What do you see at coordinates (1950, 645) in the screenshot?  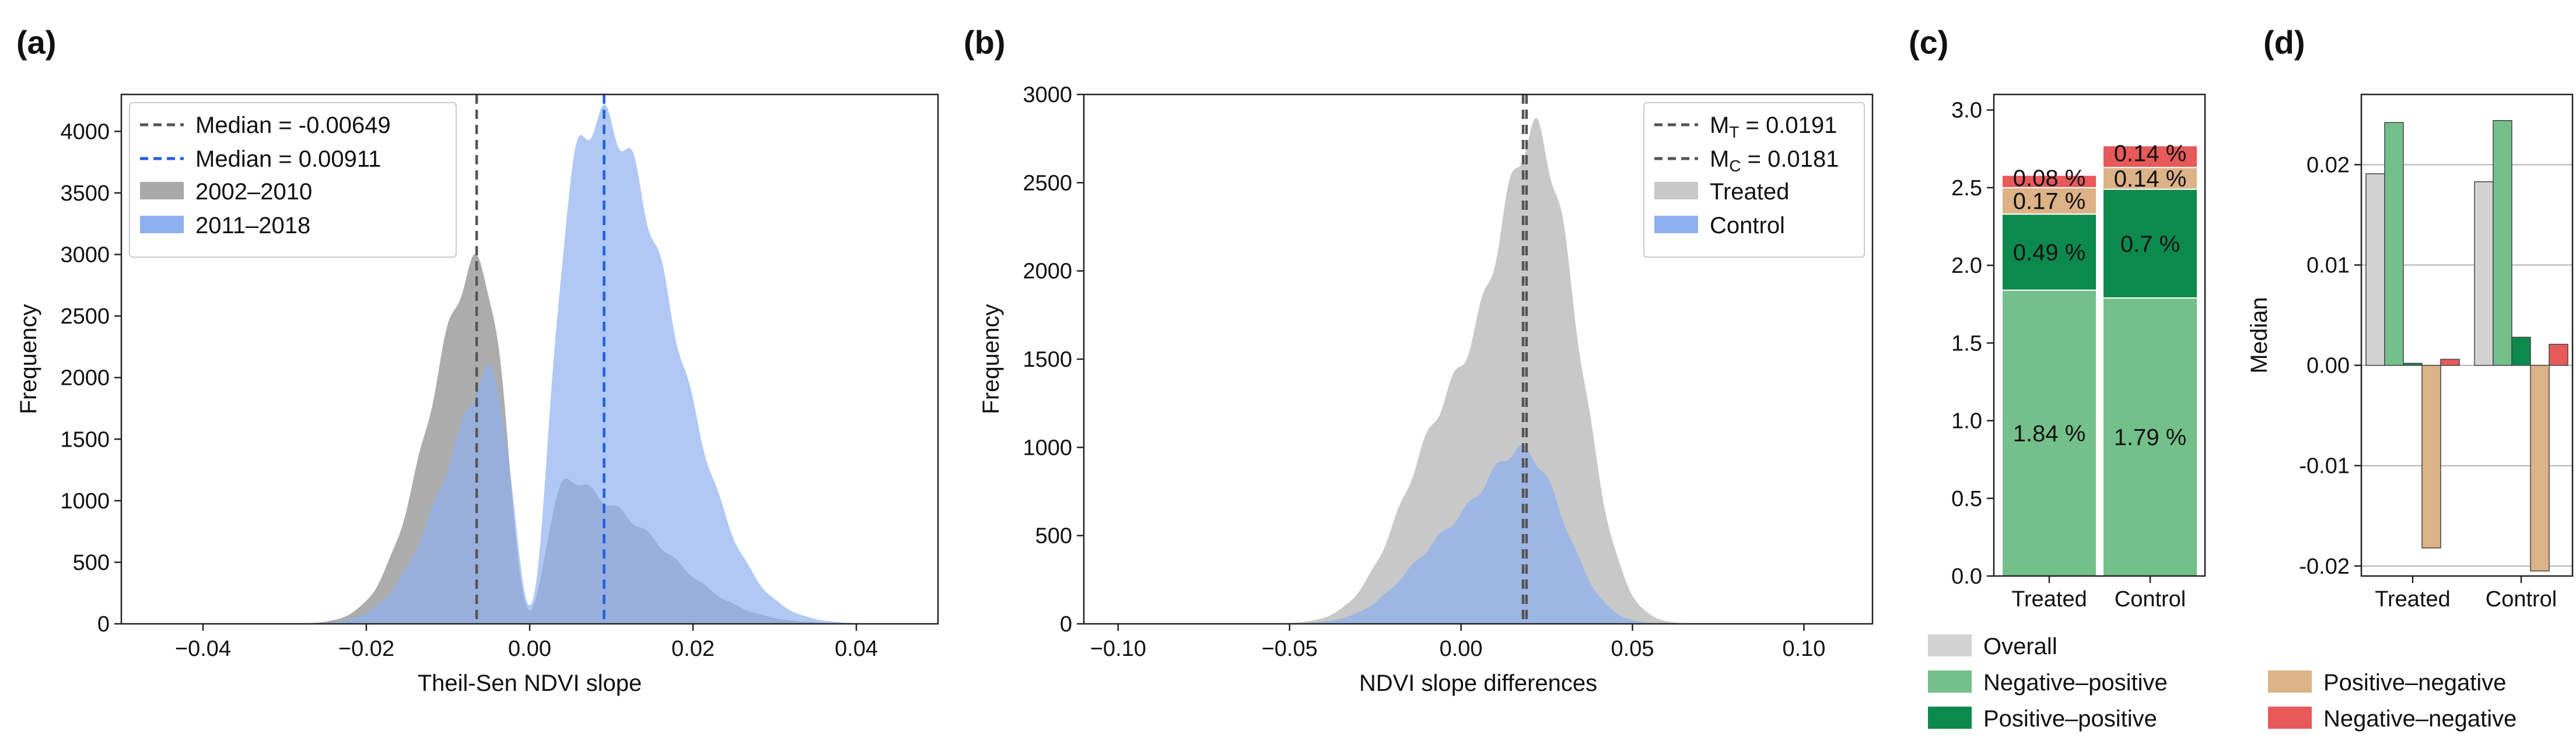 I see `legend-overall-swatch` at bounding box center [1950, 645].